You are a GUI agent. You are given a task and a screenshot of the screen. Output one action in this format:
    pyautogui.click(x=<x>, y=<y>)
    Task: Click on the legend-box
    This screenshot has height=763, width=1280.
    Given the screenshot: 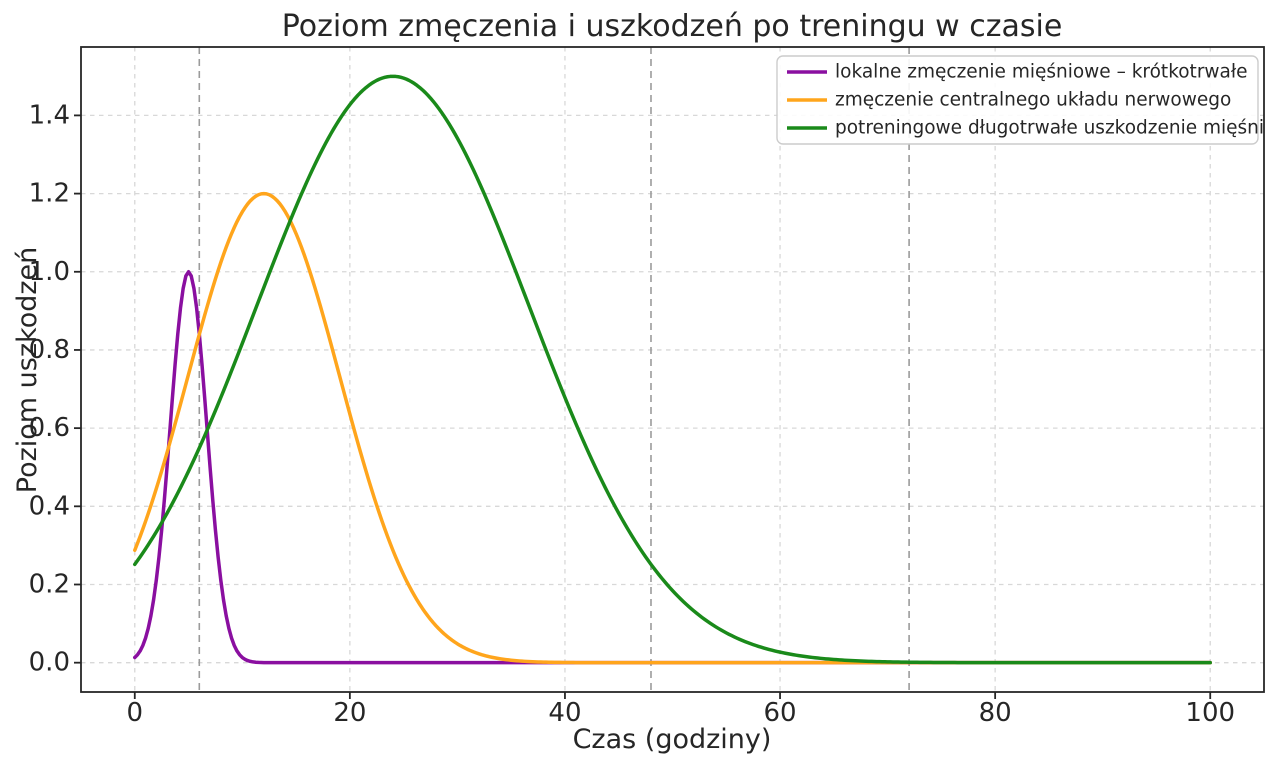 What is the action you would take?
    pyautogui.click(x=1017, y=100)
    